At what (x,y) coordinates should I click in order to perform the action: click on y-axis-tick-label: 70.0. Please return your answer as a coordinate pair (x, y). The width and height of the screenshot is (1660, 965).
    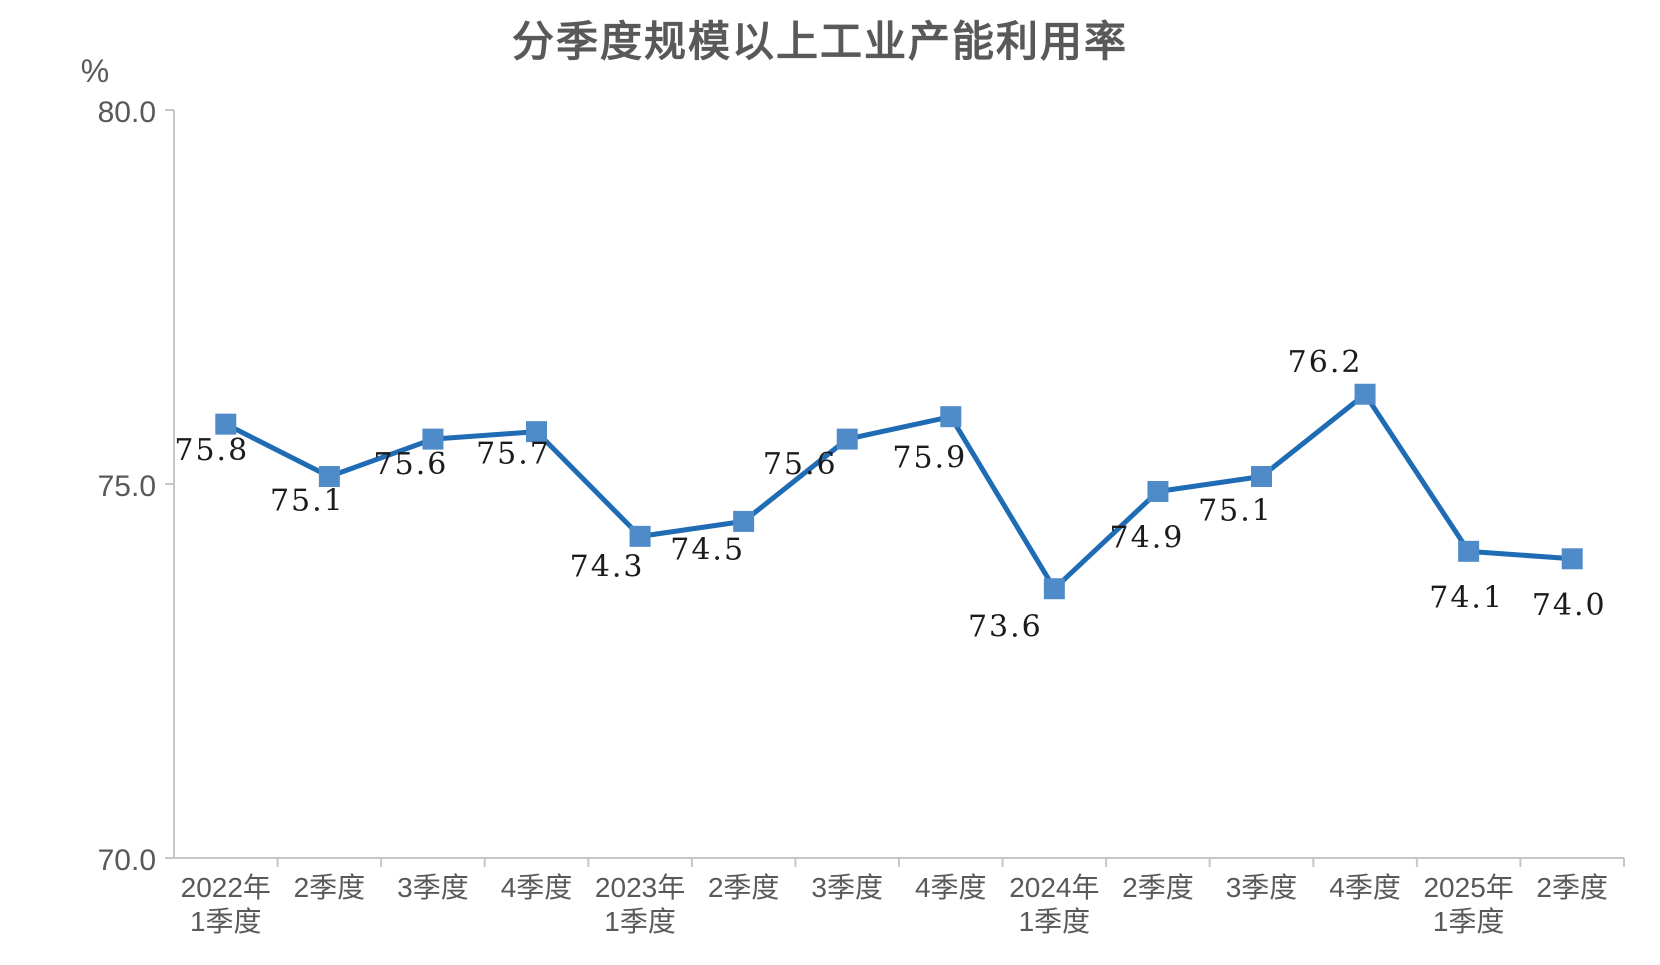
    Looking at the image, I should click on (127, 860).